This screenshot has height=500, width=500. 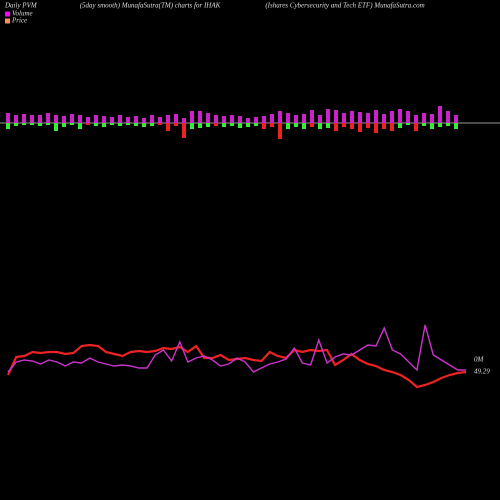 What do you see at coordinates (22, 14) in the screenshot?
I see `legend-label: Volume` at bounding box center [22, 14].